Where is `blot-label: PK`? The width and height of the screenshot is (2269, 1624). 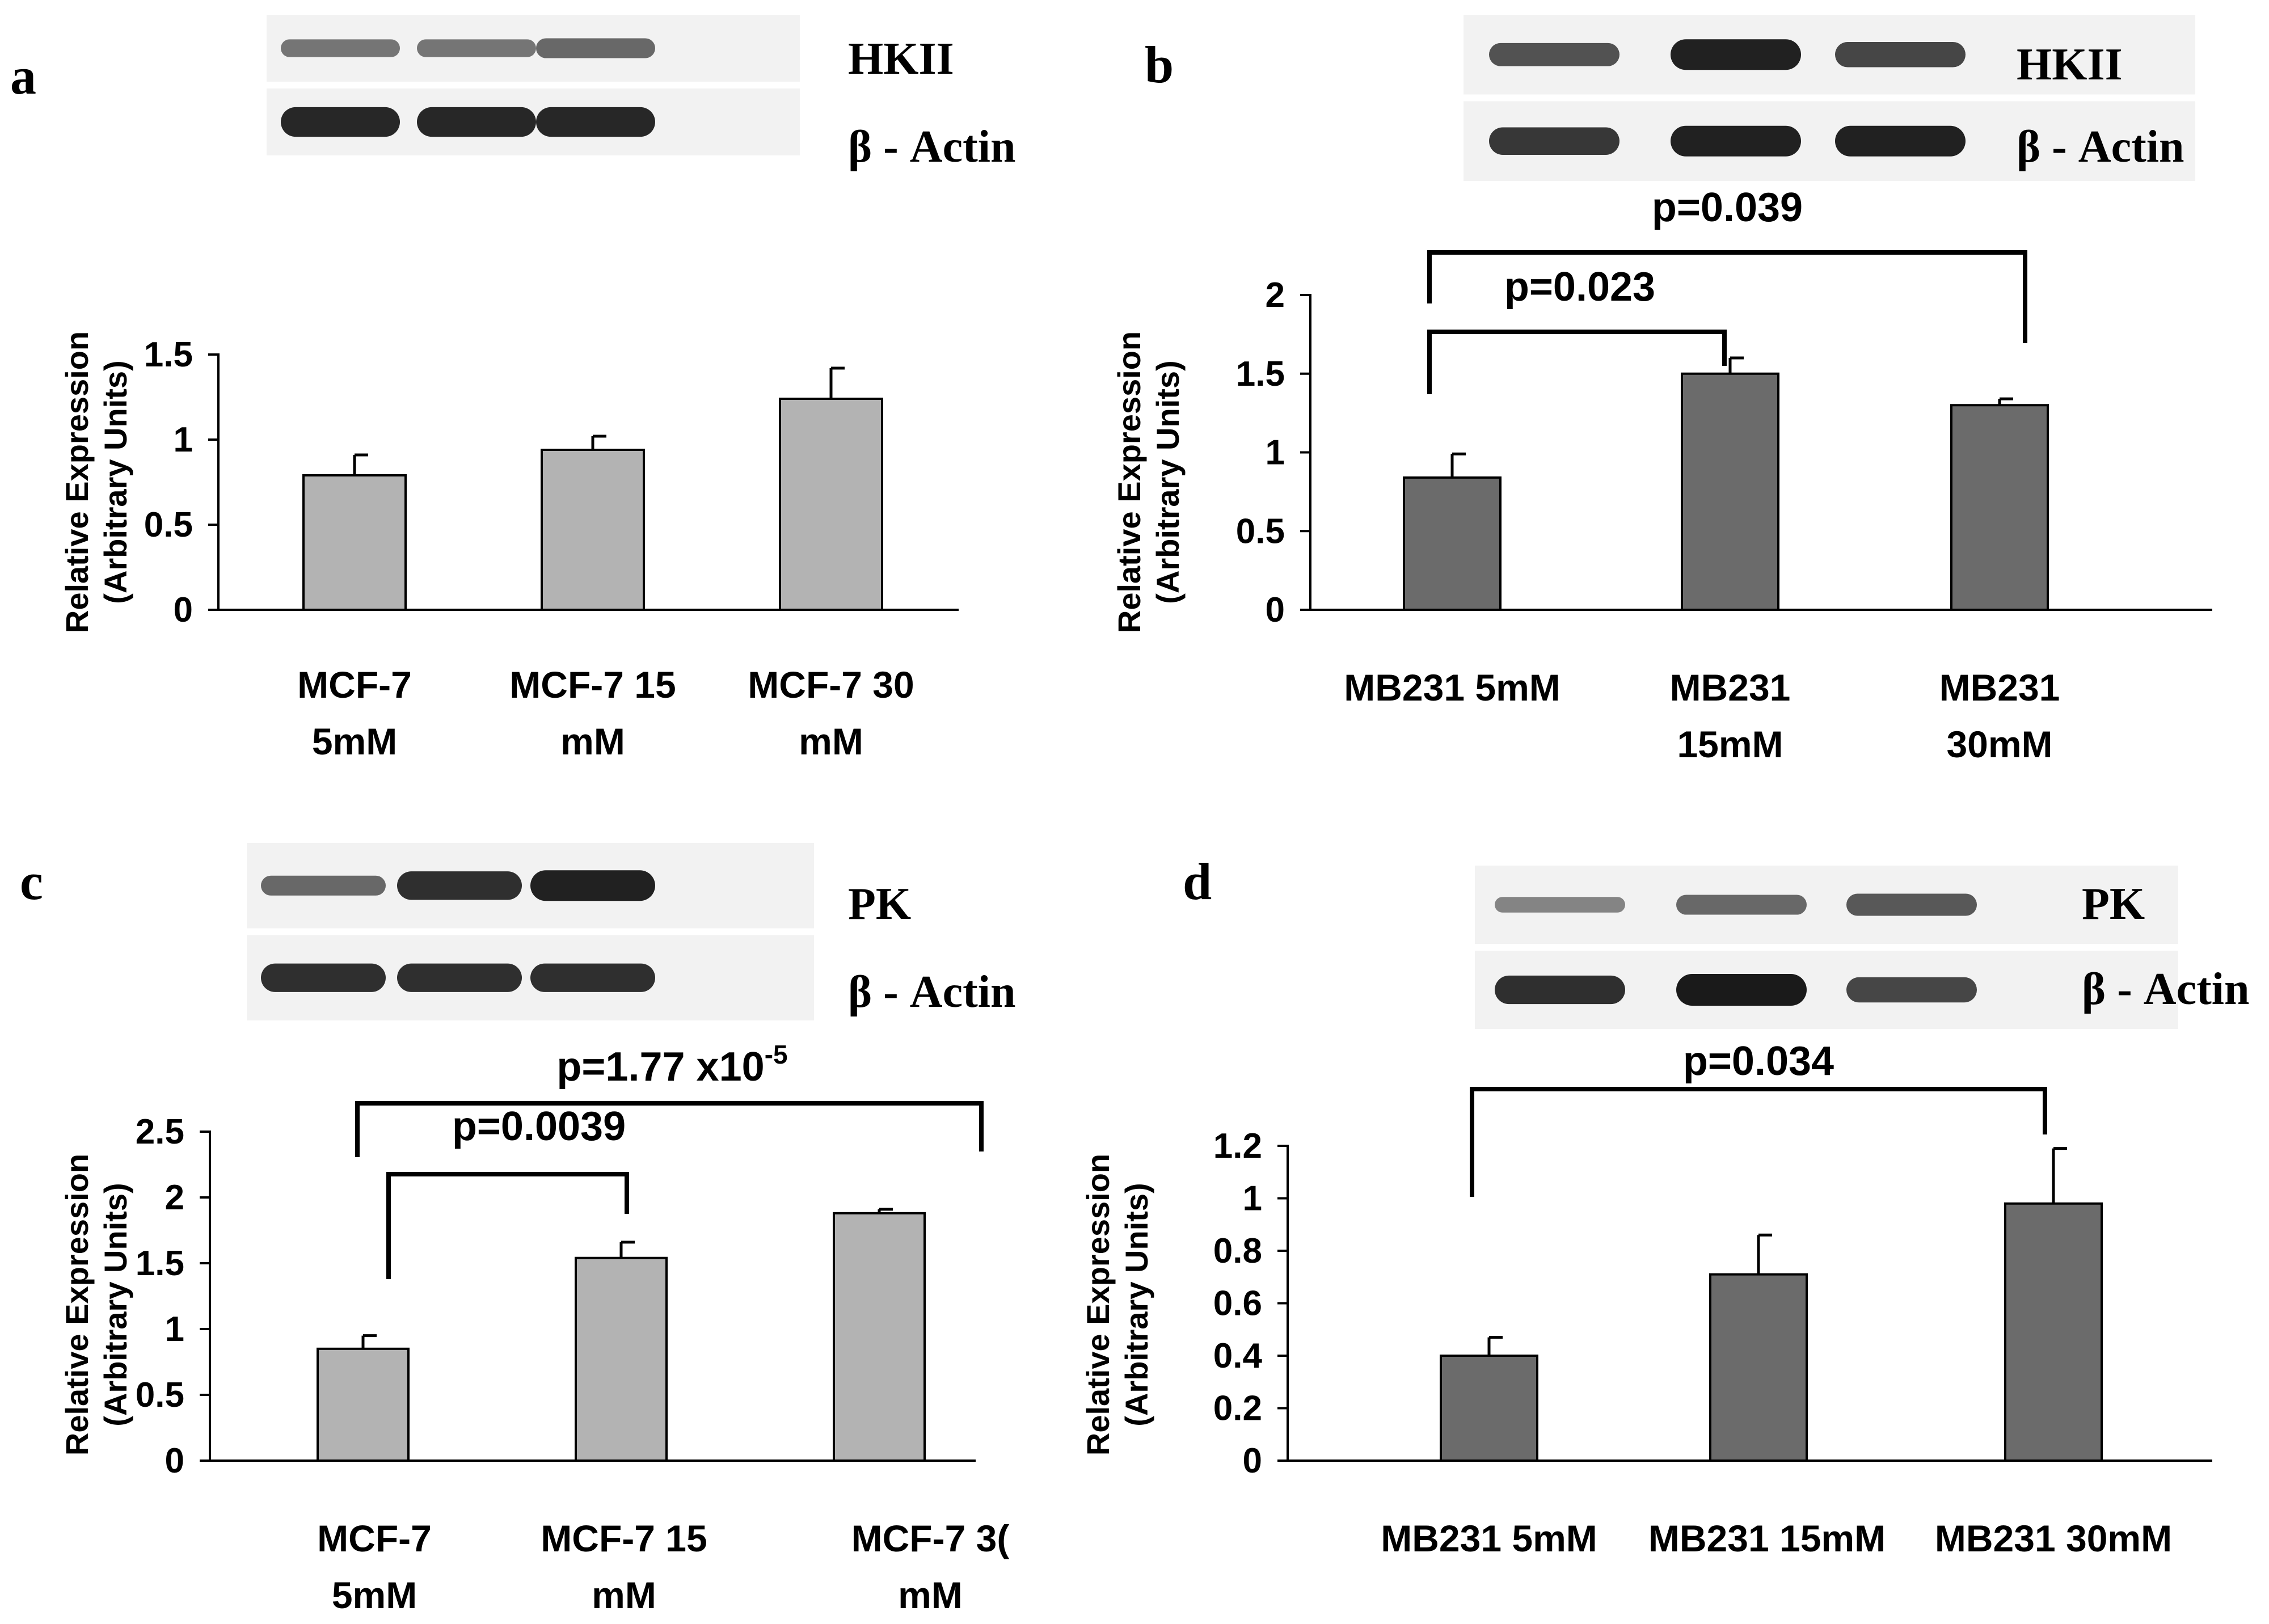
blot-label: PK is located at coordinates (2113, 904).